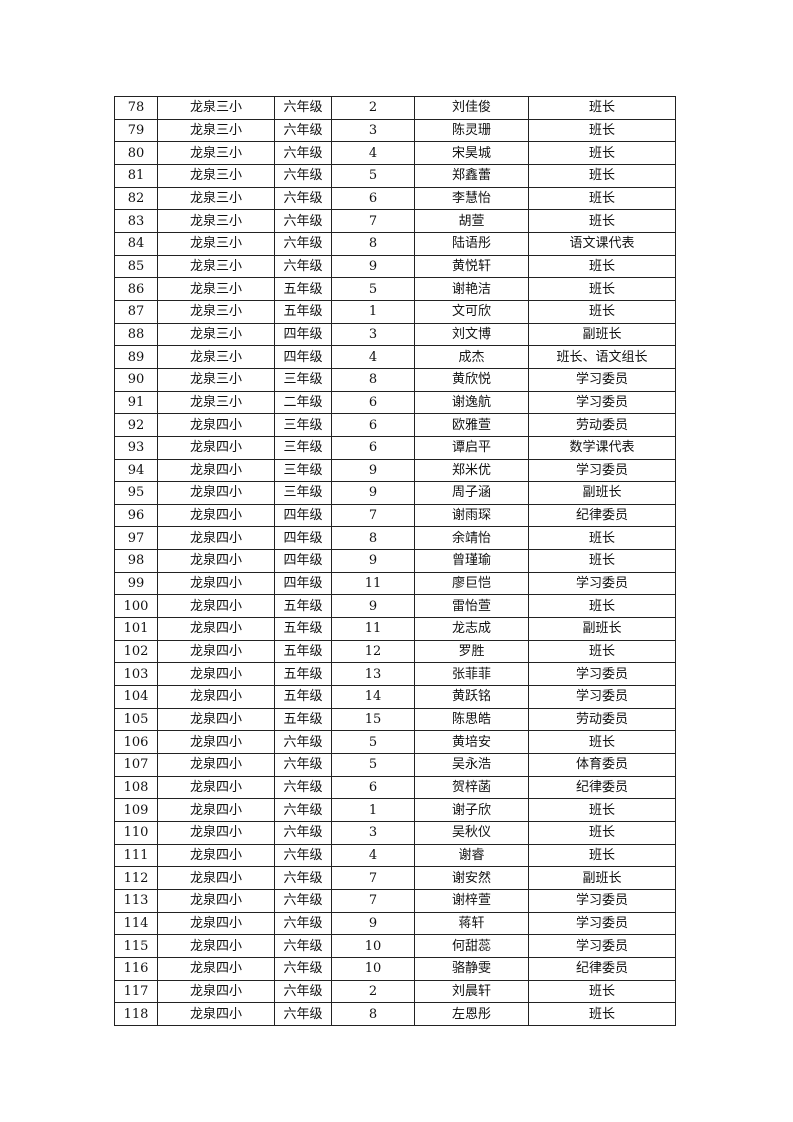  I want to click on class-number-cell: 12, so click(373, 651).